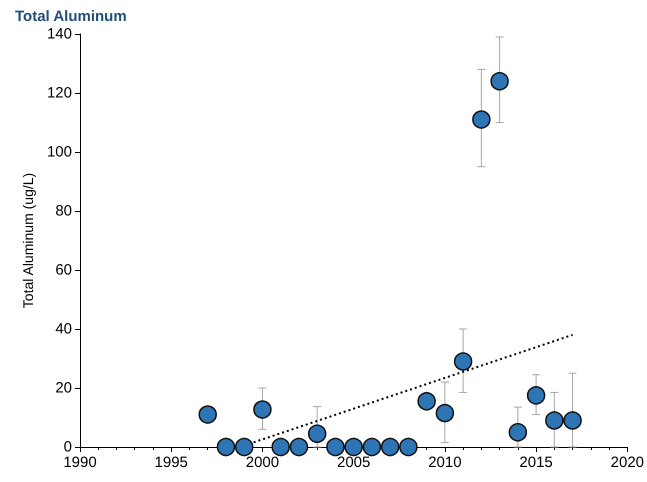 The height and width of the screenshot is (482, 647). I want to click on x-tick-label: 2015, so click(536, 462).